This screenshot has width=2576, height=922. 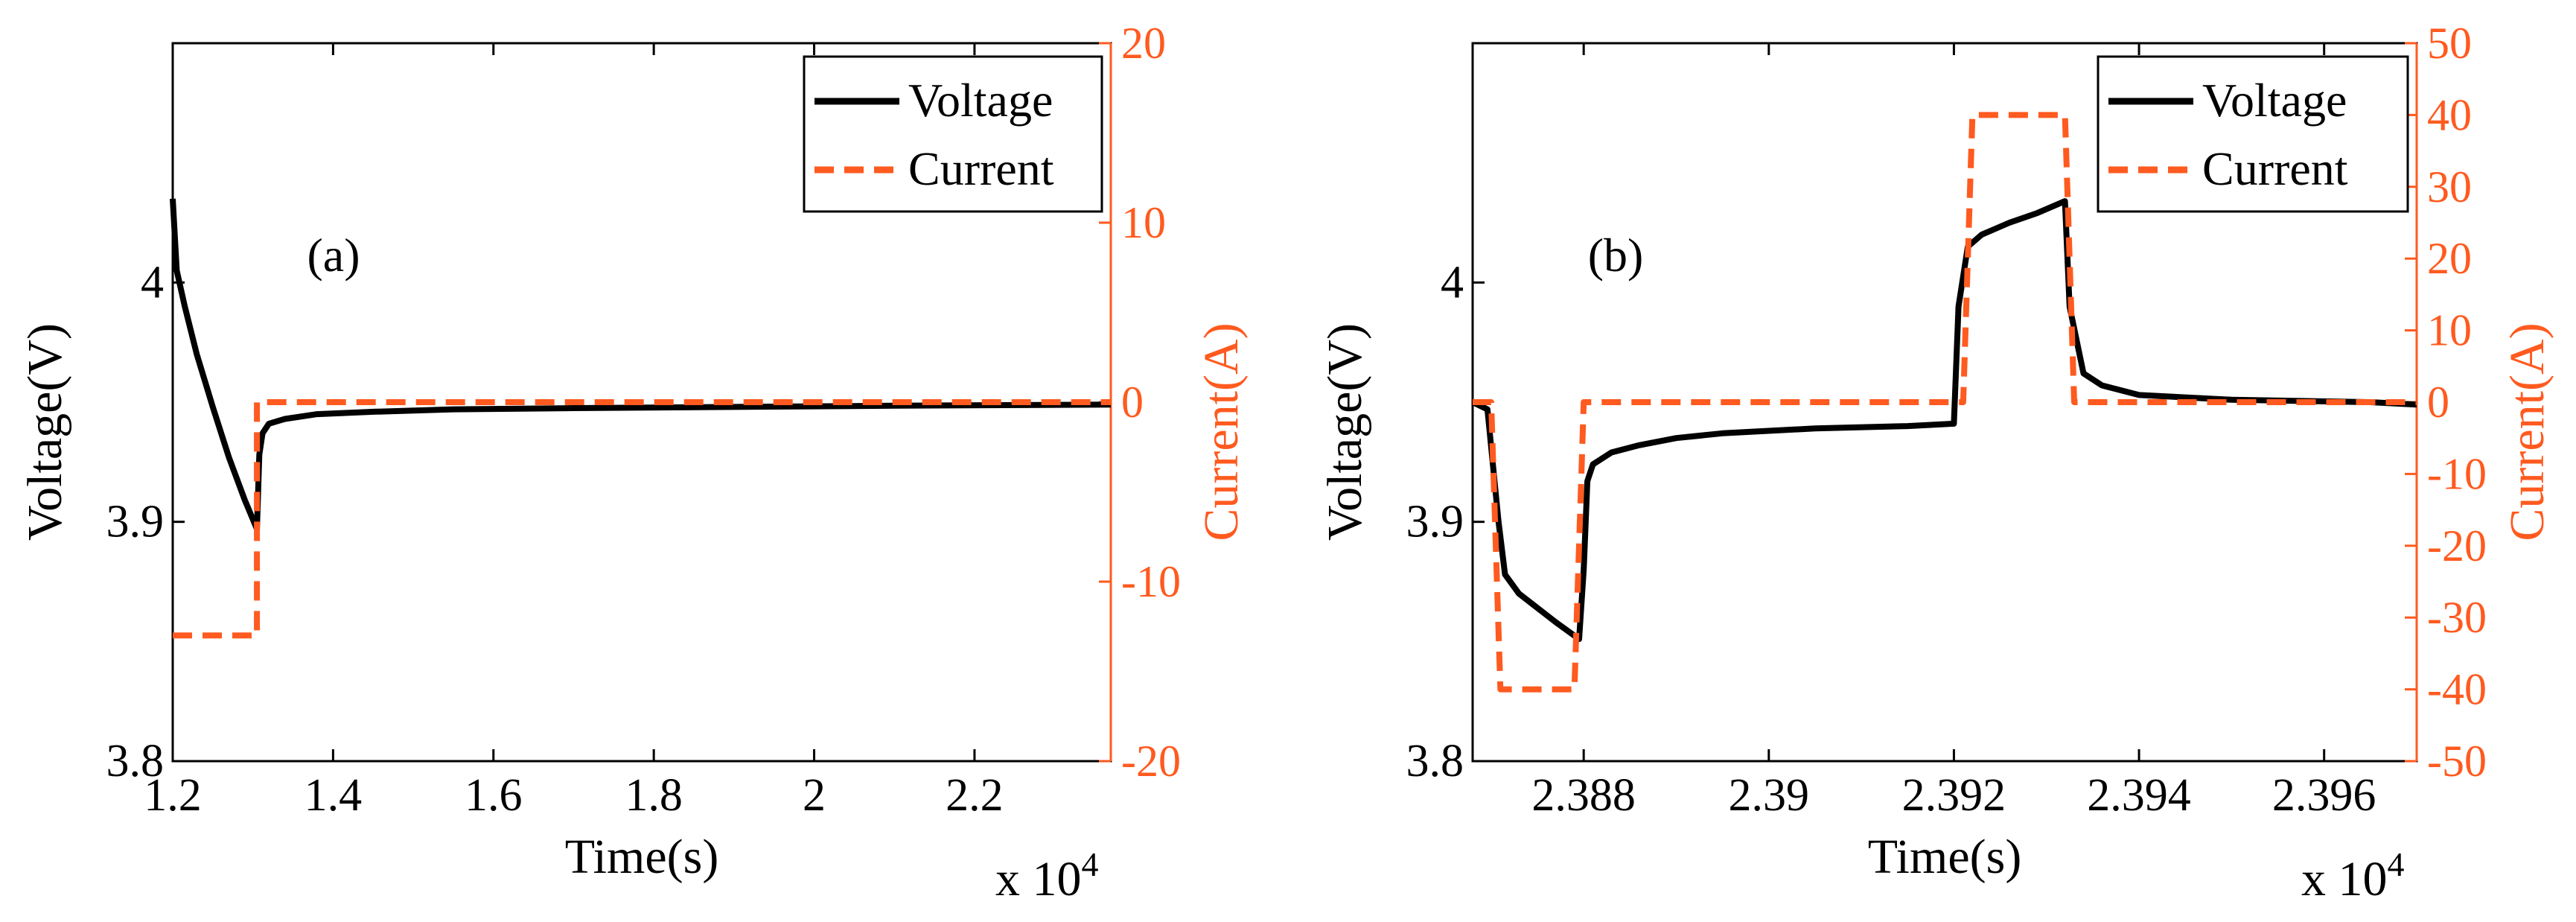 I want to click on x-tick-label: 1.6, so click(x=494, y=795).